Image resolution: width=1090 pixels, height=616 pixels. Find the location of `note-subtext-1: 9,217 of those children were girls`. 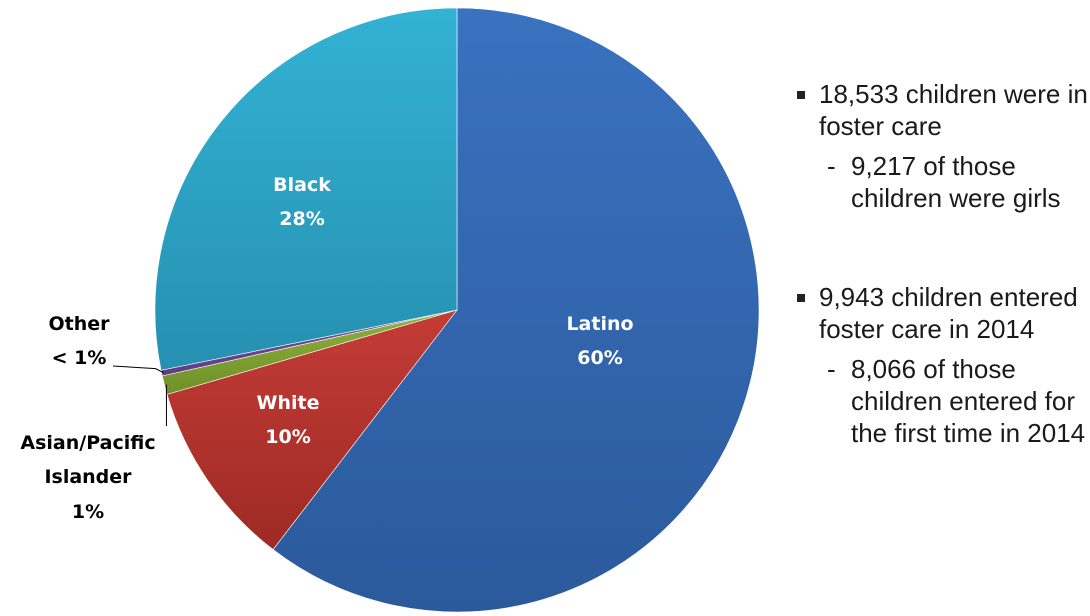

note-subtext-1: 9,217 of those children were girls is located at coordinates (956, 182).